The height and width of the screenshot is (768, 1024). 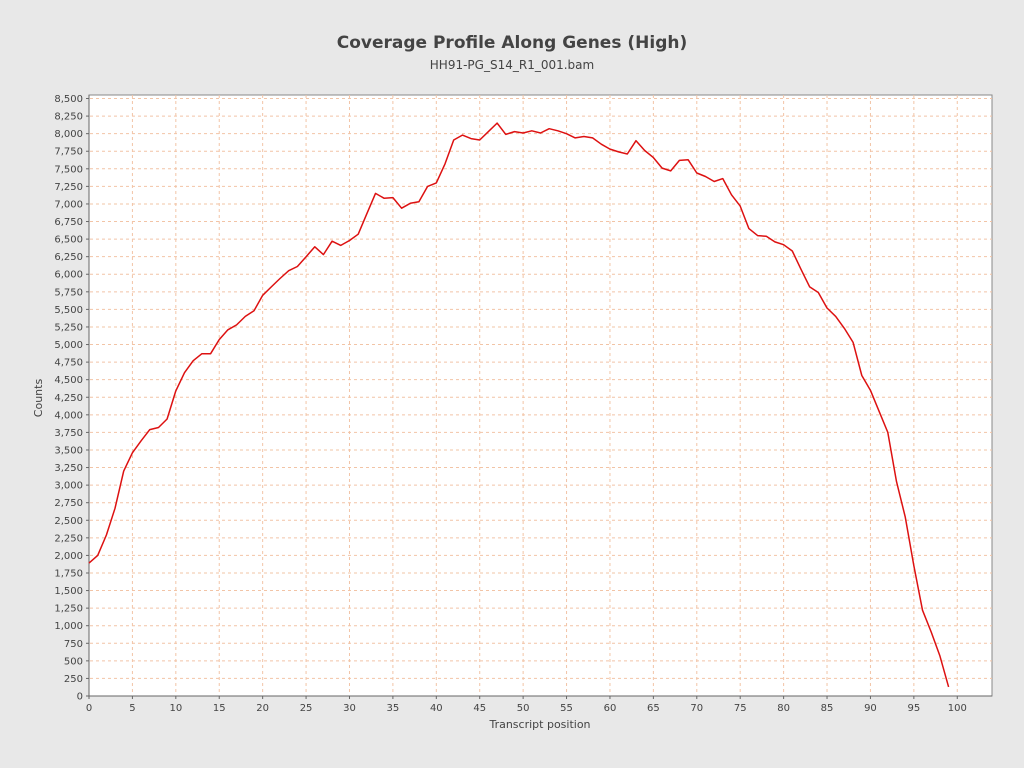 What do you see at coordinates (68, 204) in the screenshot?
I see `y-tick-label: 7,000` at bounding box center [68, 204].